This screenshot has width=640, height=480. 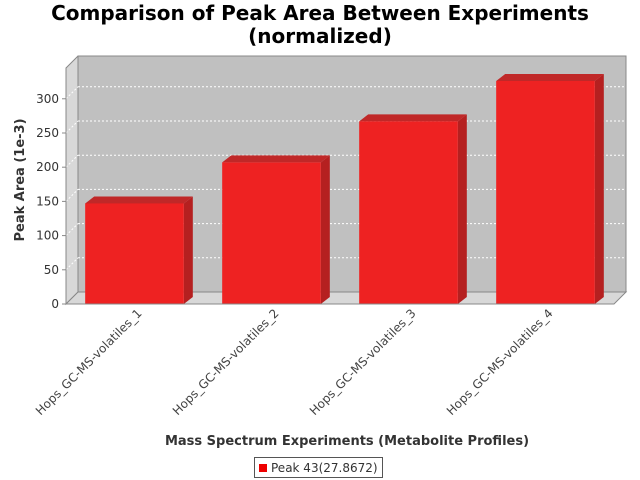 I want to click on x-tick-label: Hops_GC-MS-volatiles_2, so click(x=226, y=362).